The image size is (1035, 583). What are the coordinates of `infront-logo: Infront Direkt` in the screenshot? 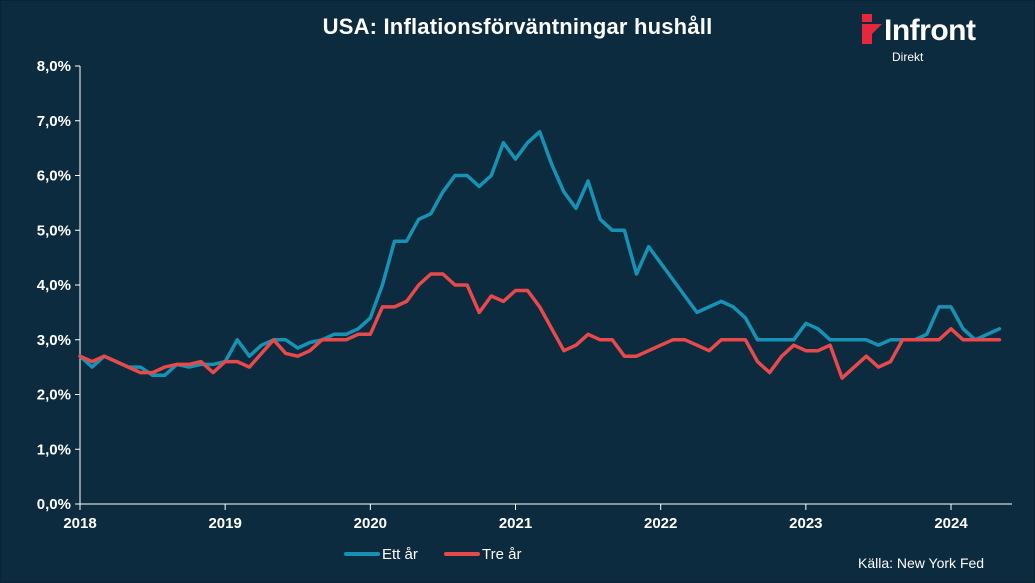 It's located at (942, 38).